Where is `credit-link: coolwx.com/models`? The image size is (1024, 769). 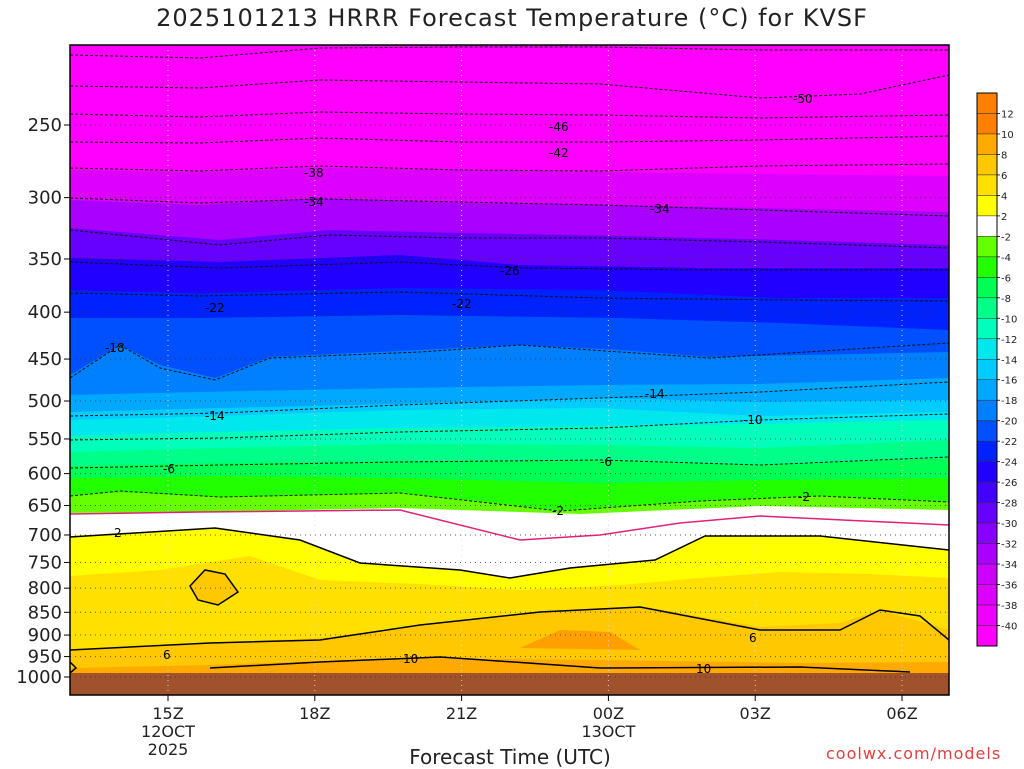 credit-link: coolwx.com/models is located at coordinates (914, 753).